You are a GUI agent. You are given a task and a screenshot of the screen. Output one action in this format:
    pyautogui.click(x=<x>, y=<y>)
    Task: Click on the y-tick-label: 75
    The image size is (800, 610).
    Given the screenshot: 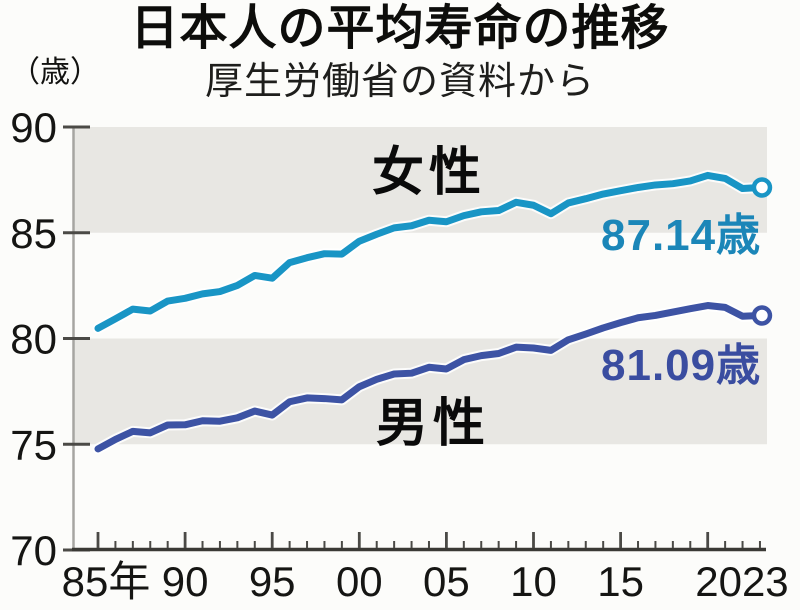 What is the action you would take?
    pyautogui.click(x=33, y=444)
    